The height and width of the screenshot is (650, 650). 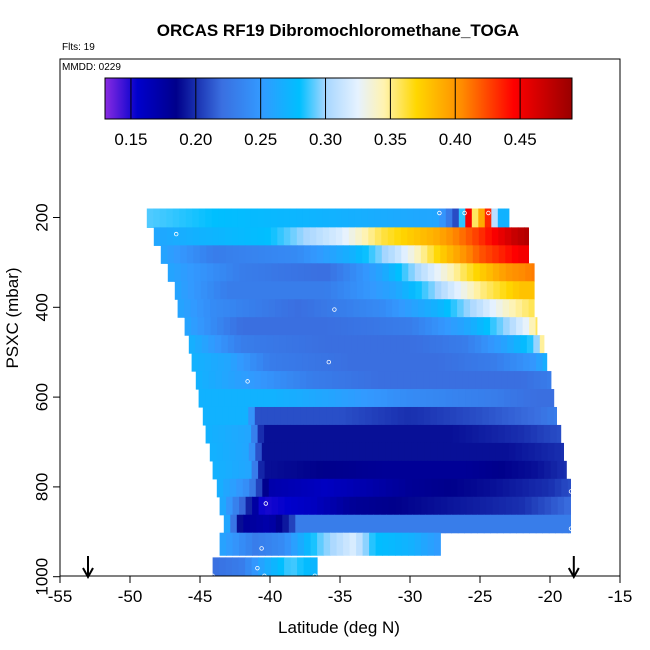 What do you see at coordinates (334, 309) in the screenshot?
I see `sample-point` at bounding box center [334, 309].